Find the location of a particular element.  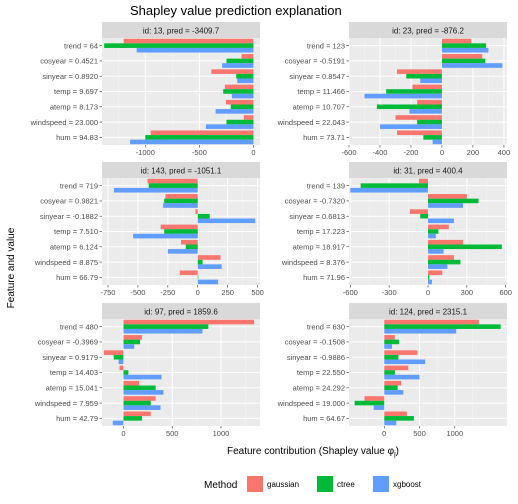

y-tick-label: atemp = 10.707 is located at coordinates (319, 106).